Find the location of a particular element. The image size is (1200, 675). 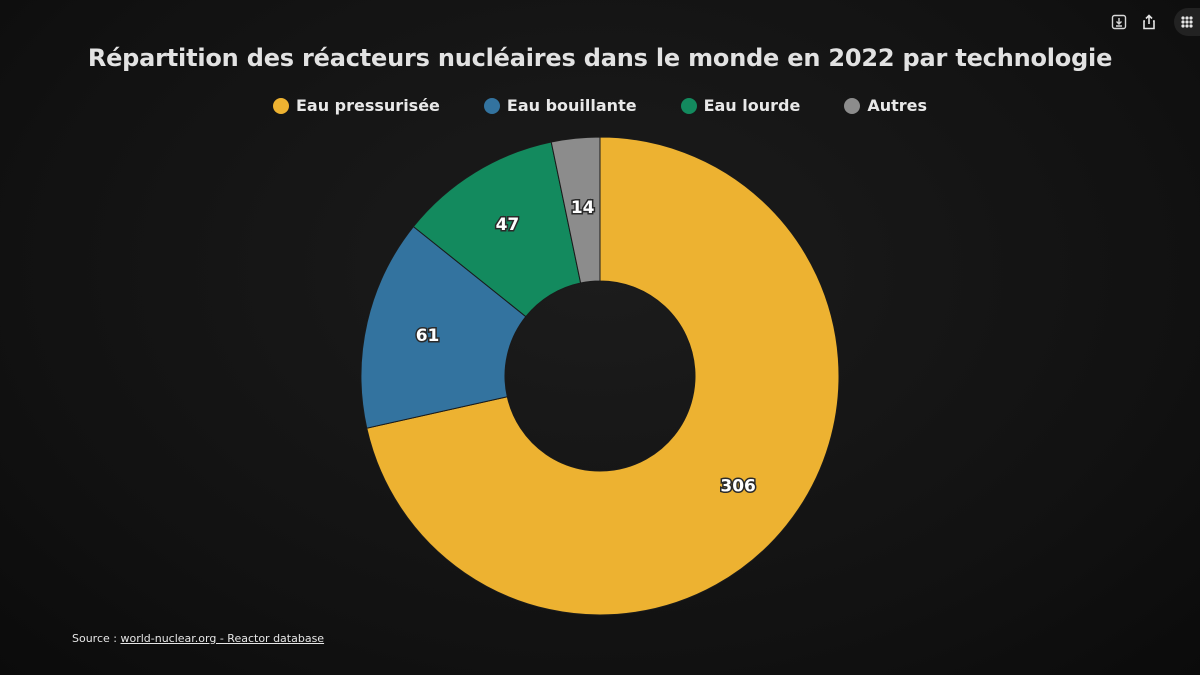

share-button is located at coordinates (1149, 22).